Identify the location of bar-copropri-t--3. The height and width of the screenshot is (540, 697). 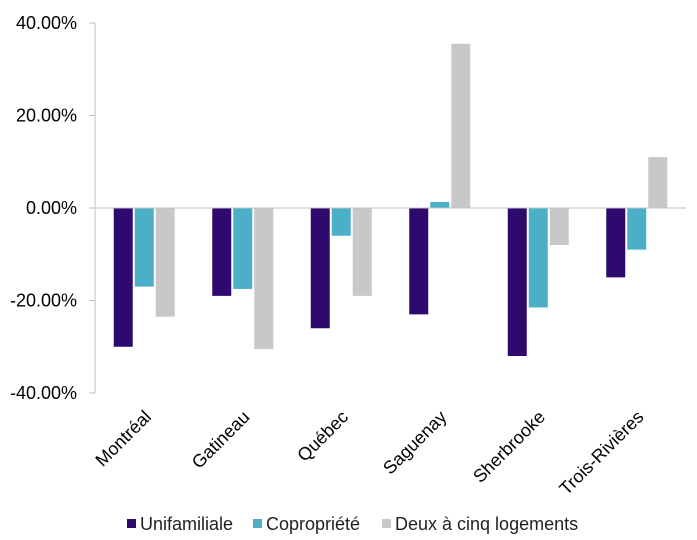
(341, 222).